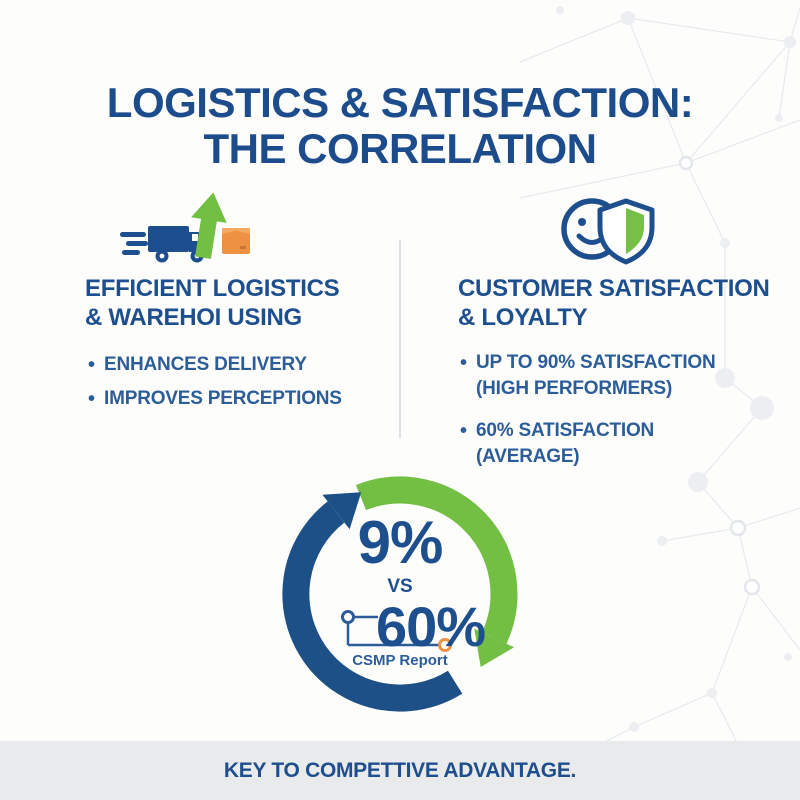 The width and height of the screenshot is (800, 800). Describe the element at coordinates (523, 317) in the screenshot. I see `right-heading-line2: & LOYALTY` at that location.